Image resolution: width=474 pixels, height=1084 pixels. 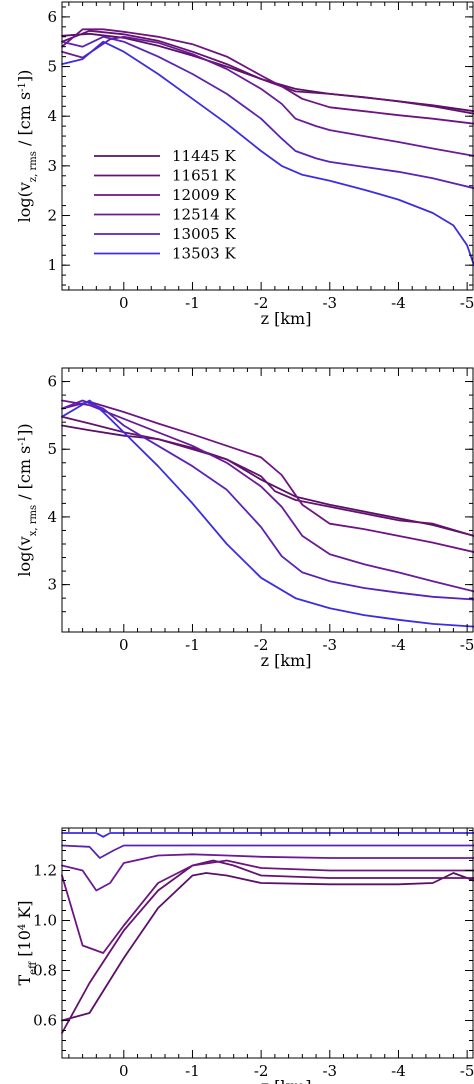 What do you see at coordinates (27, 499) in the screenshot?
I see `y-axis-label: log(vx, rms / [cm s-1])` at bounding box center [27, 499].